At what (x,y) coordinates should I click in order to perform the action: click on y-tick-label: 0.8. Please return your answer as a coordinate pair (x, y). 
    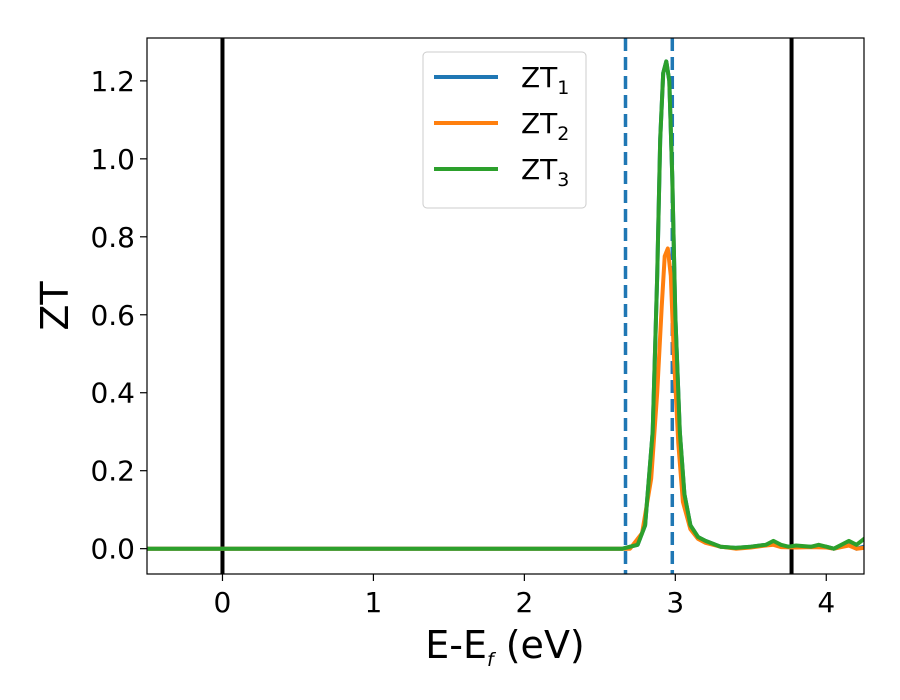
    Looking at the image, I should click on (112, 237).